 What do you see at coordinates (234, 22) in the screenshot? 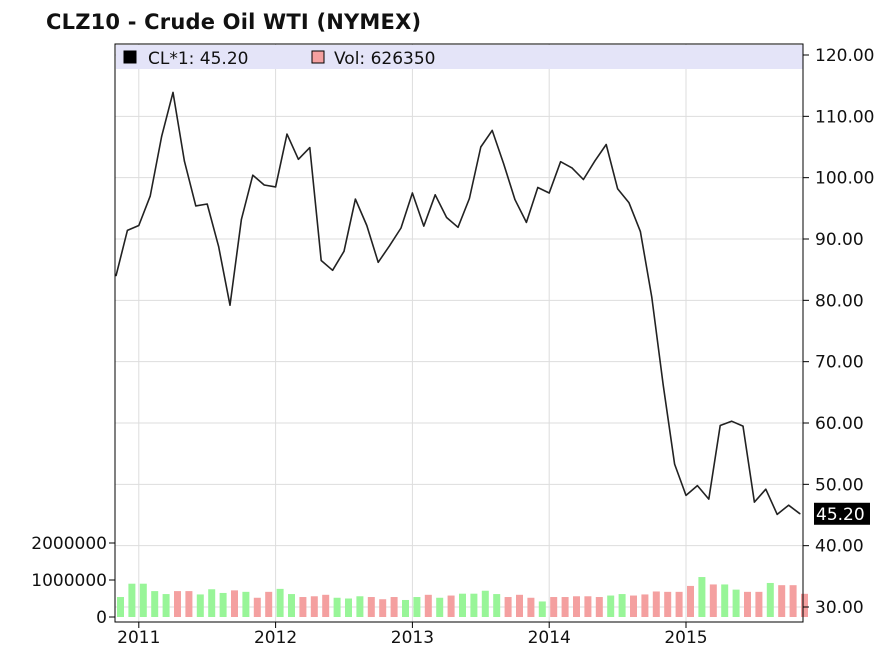
I see `chart-title: CLZ10 - Crude Oil WTI (NYMEX)` at bounding box center [234, 22].